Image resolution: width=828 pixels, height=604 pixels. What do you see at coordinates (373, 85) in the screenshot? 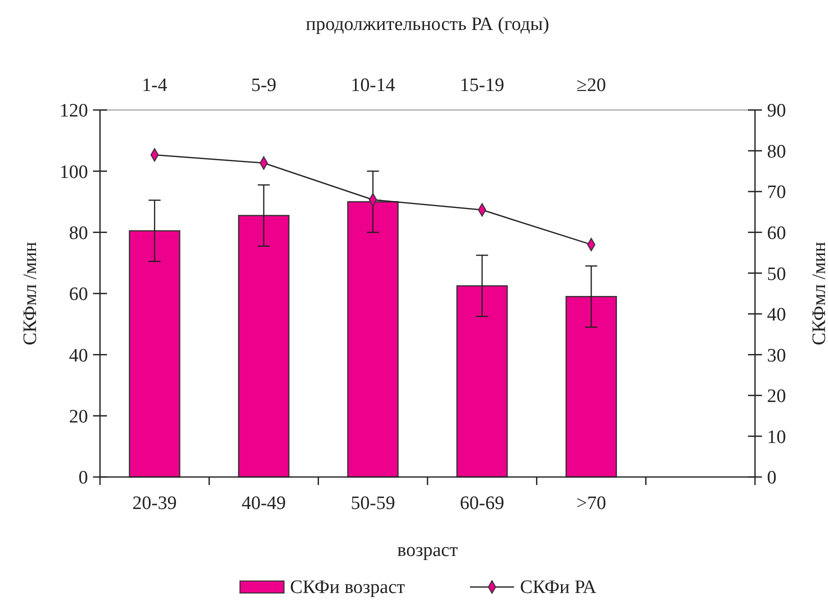
I see `text: 10-14` at bounding box center [373, 85].